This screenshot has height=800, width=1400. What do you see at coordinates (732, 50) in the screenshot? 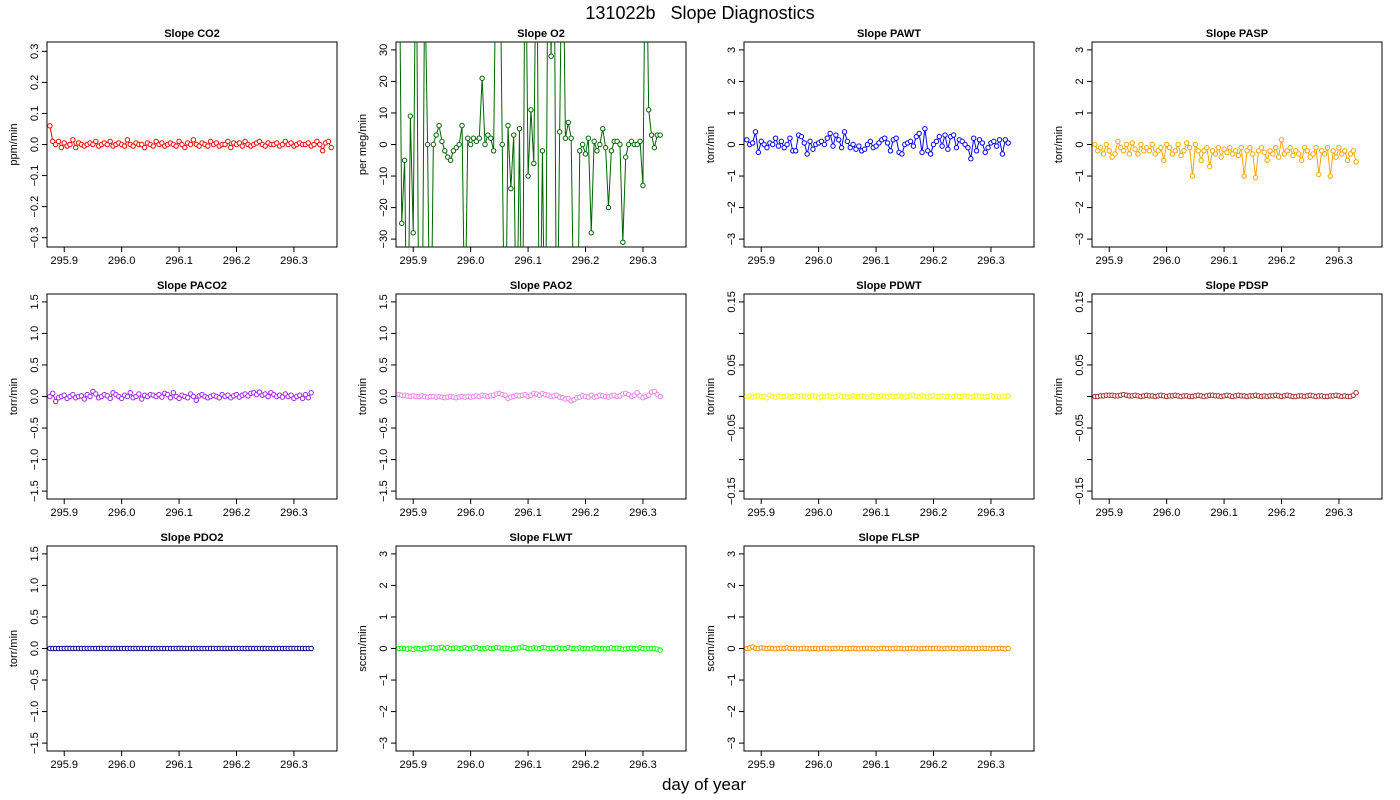
I see `y-tick-label: 3` at bounding box center [732, 50].